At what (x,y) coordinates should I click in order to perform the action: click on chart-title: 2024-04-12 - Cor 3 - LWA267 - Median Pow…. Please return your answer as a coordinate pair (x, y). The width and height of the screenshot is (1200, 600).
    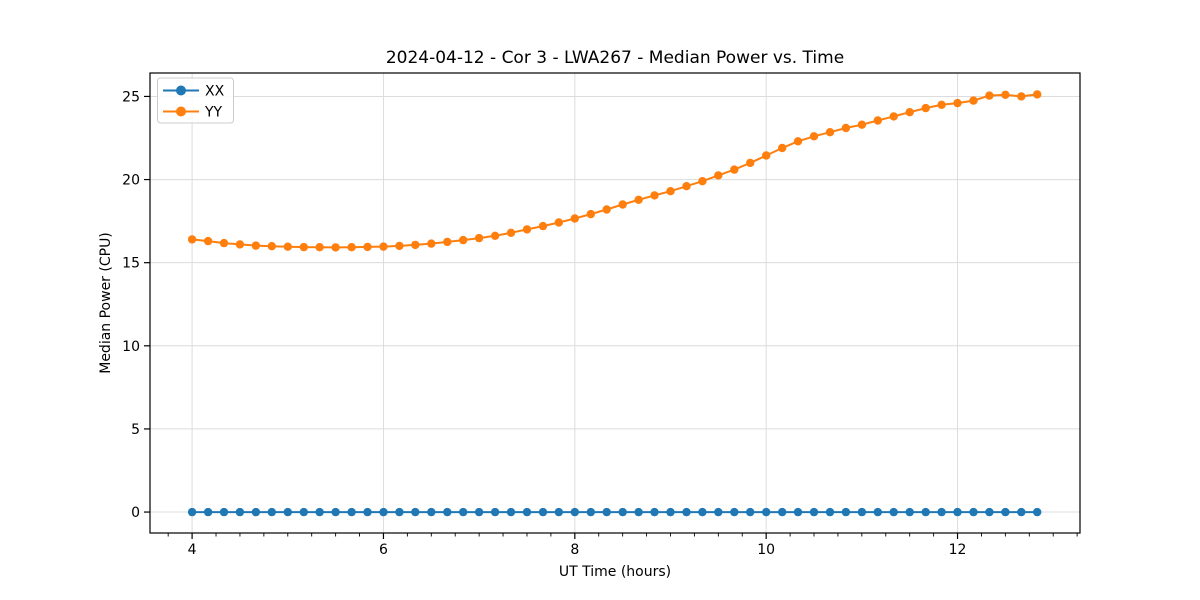
    Looking at the image, I should click on (615, 58).